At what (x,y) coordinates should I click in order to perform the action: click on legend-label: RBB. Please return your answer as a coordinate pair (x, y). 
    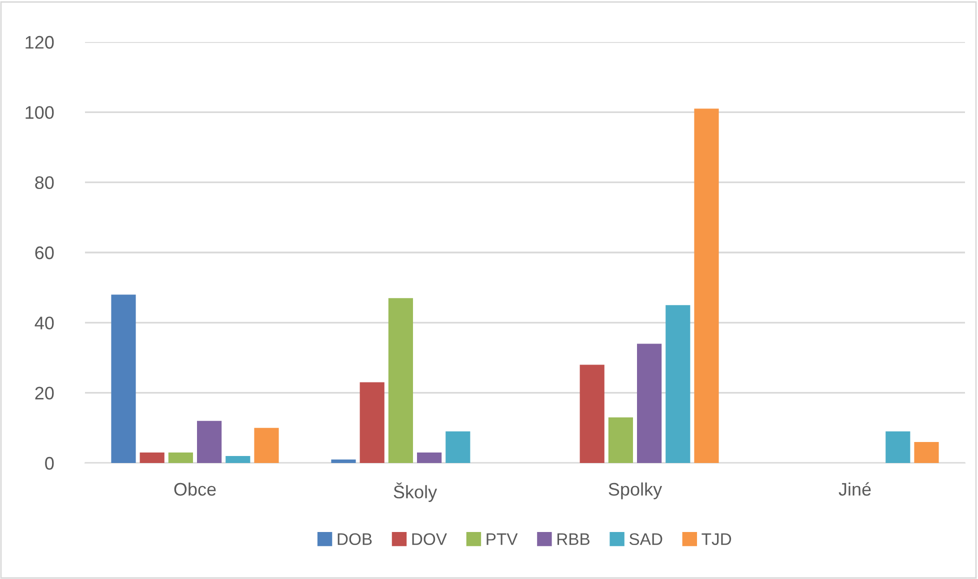
    Looking at the image, I should click on (573, 539).